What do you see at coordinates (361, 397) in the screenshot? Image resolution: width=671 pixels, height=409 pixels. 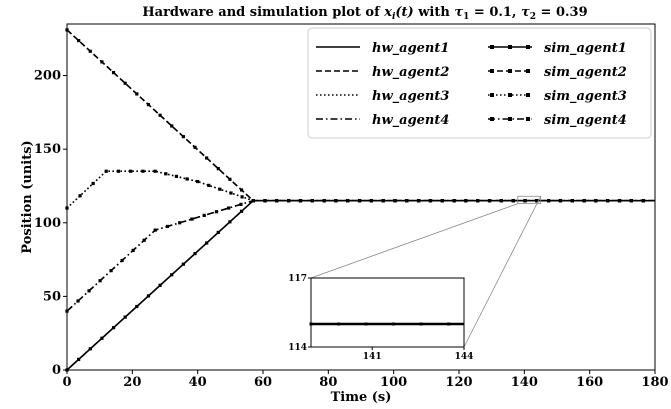 I see `x-axis-label: Time (s)` at bounding box center [361, 397].